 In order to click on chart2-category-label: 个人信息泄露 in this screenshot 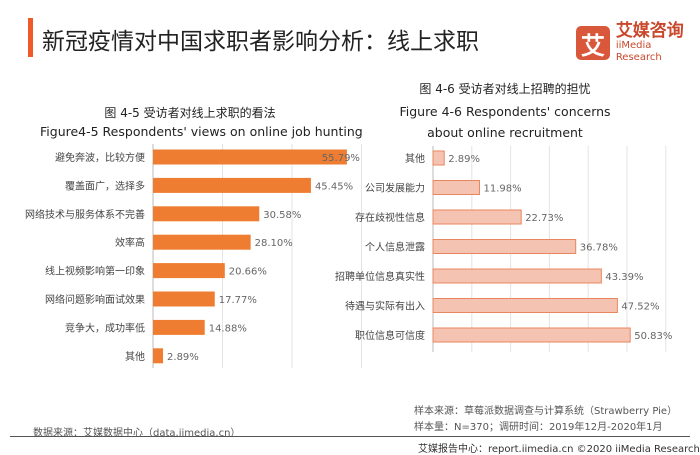, I will do `click(395, 247)`.